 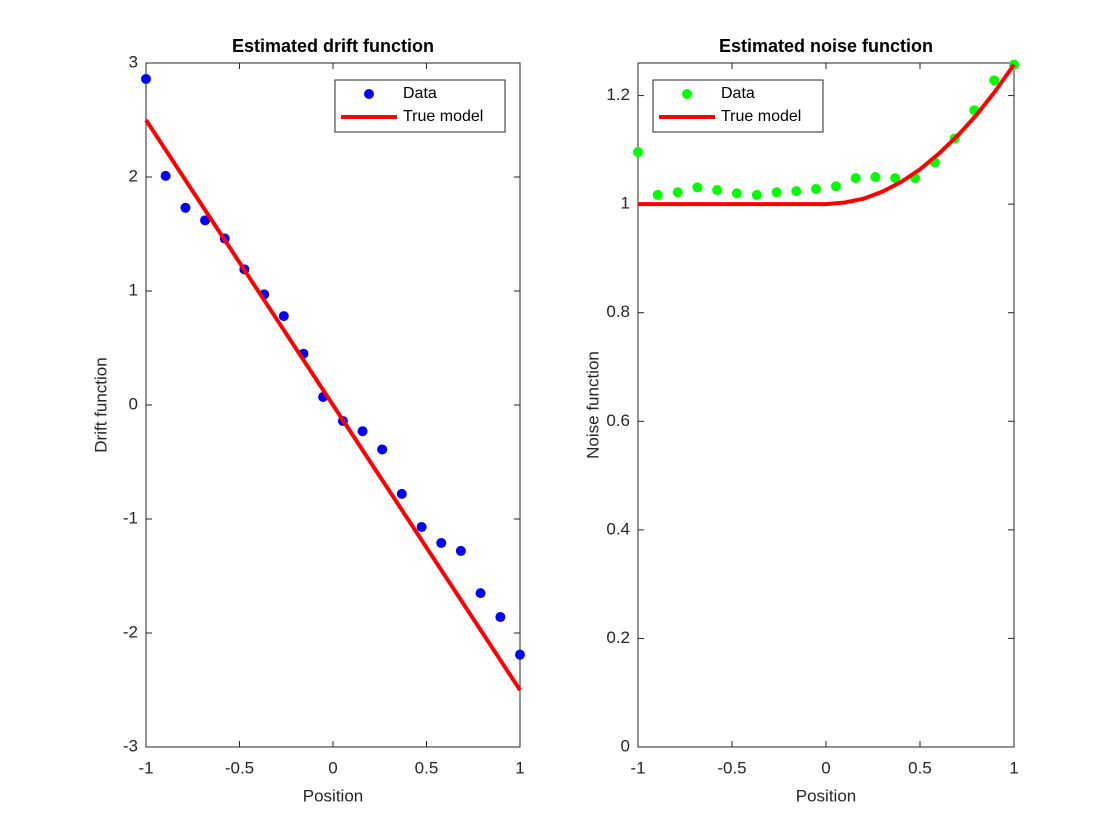 I want to click on y-tick-label: 0.4, so click(x=618, y=528).